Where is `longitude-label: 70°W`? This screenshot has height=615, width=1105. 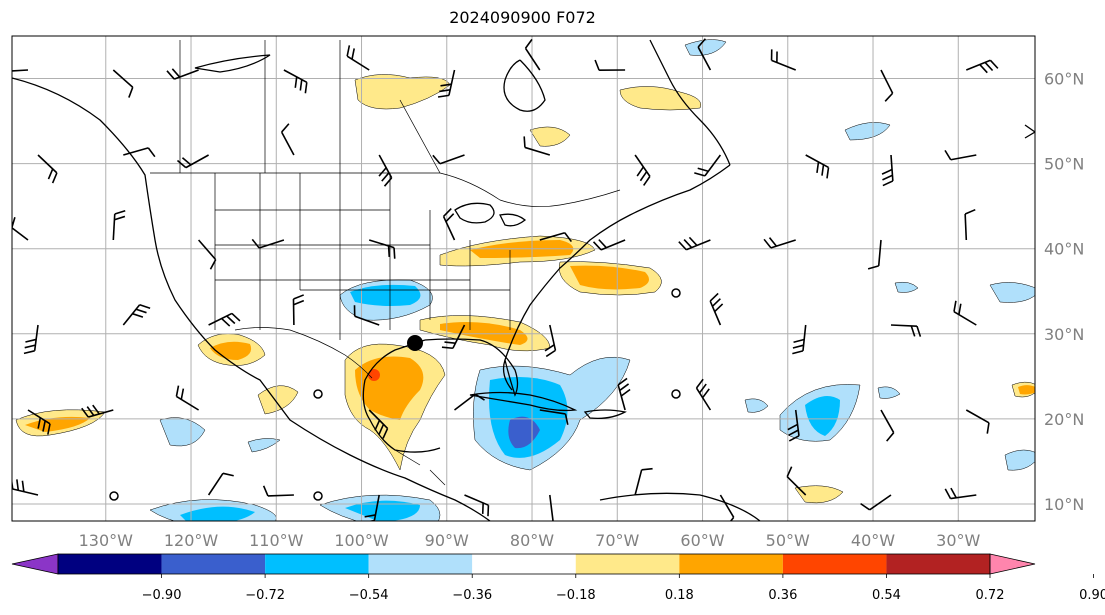 longitude-label: 70°W is located at coordinates (617, 540).